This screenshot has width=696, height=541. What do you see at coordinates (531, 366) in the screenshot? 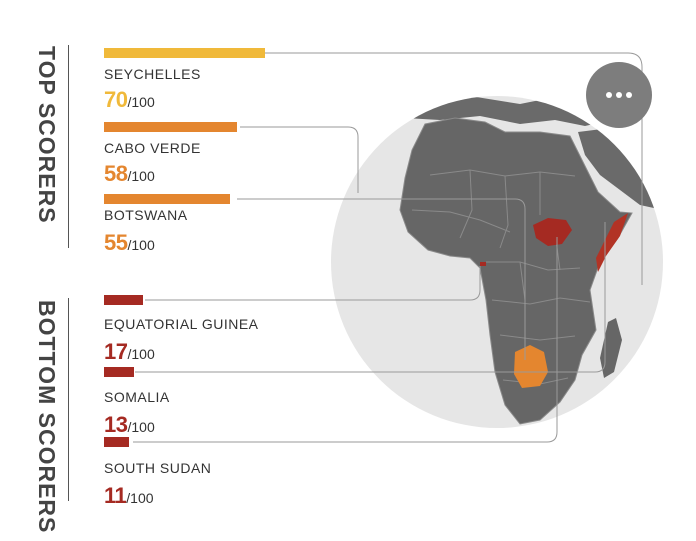
I see `botswana-highlight` at bounding box center [531, 366].